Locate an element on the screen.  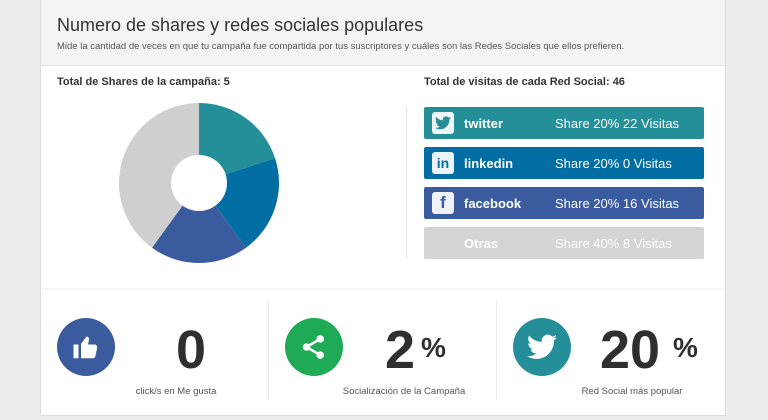
linkedin-icon: in is located at coordinates (443, 163).